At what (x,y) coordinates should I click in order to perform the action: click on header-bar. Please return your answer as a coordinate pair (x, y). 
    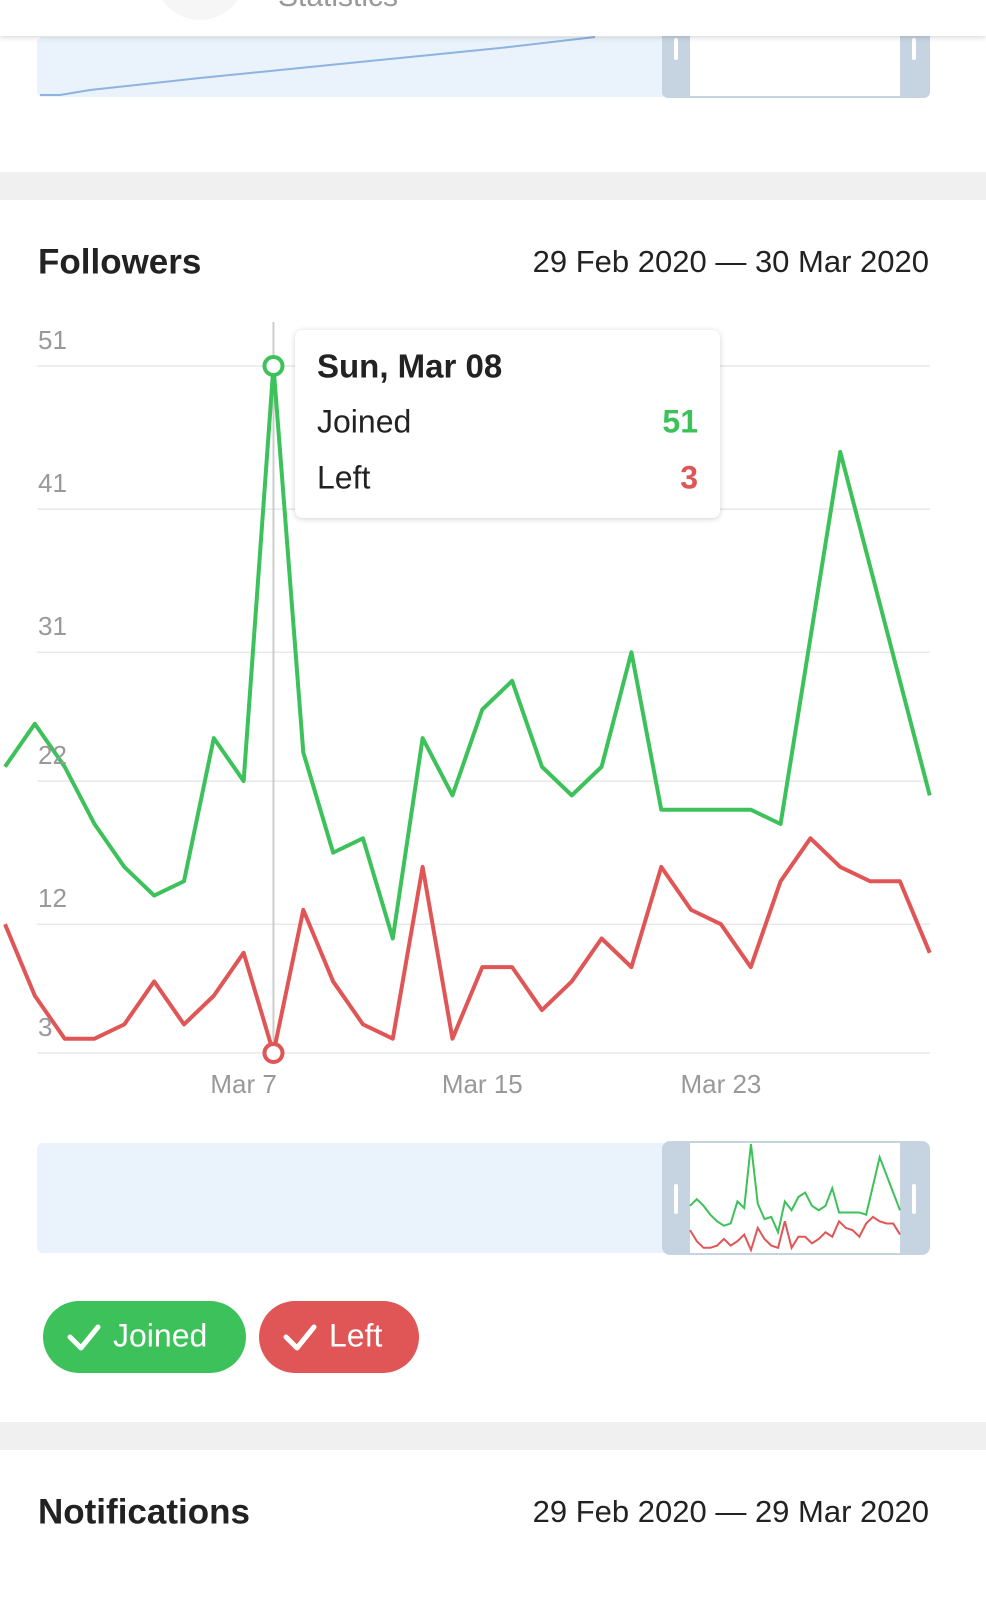
    Looking at the image, I should click on (493, 18).